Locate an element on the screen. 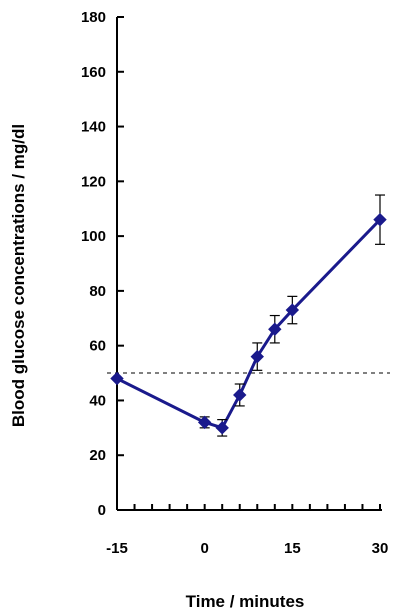 The width and height of the screenshot is (394, 616). x-tick-label: 15 is located at coordinates (292, 548).